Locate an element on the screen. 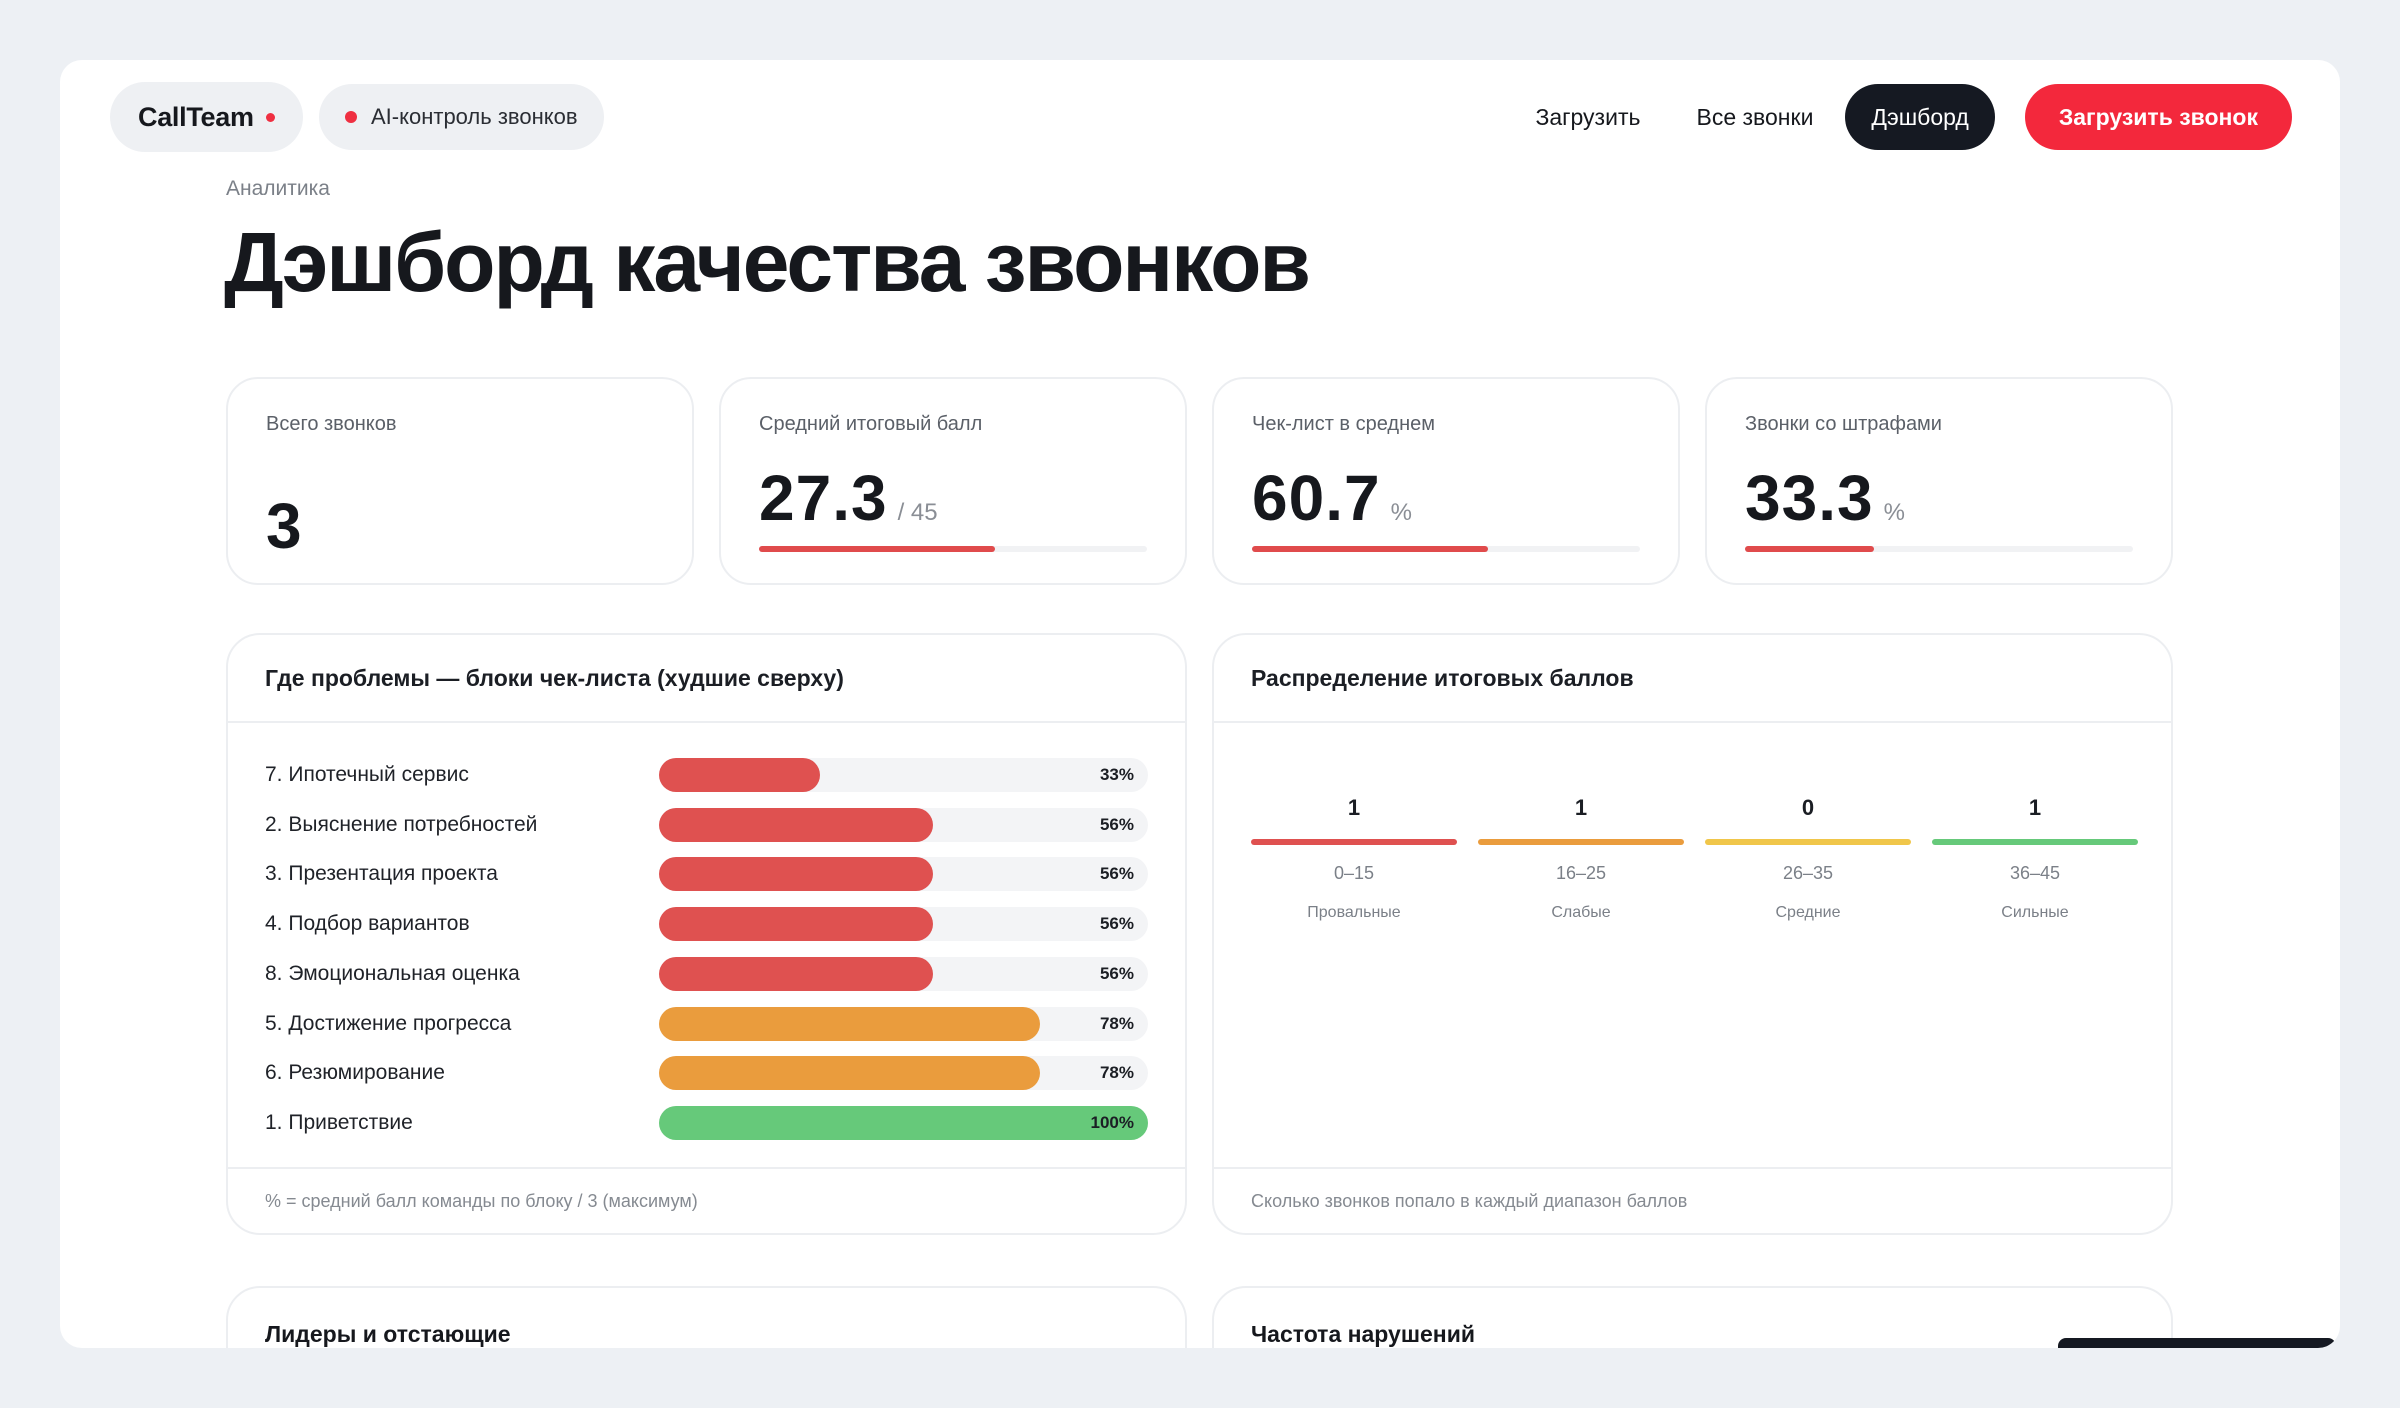 The width and height of the screenshot is (2400, 1408). block-bar-track: 33% is located at coordinates (903, 775).